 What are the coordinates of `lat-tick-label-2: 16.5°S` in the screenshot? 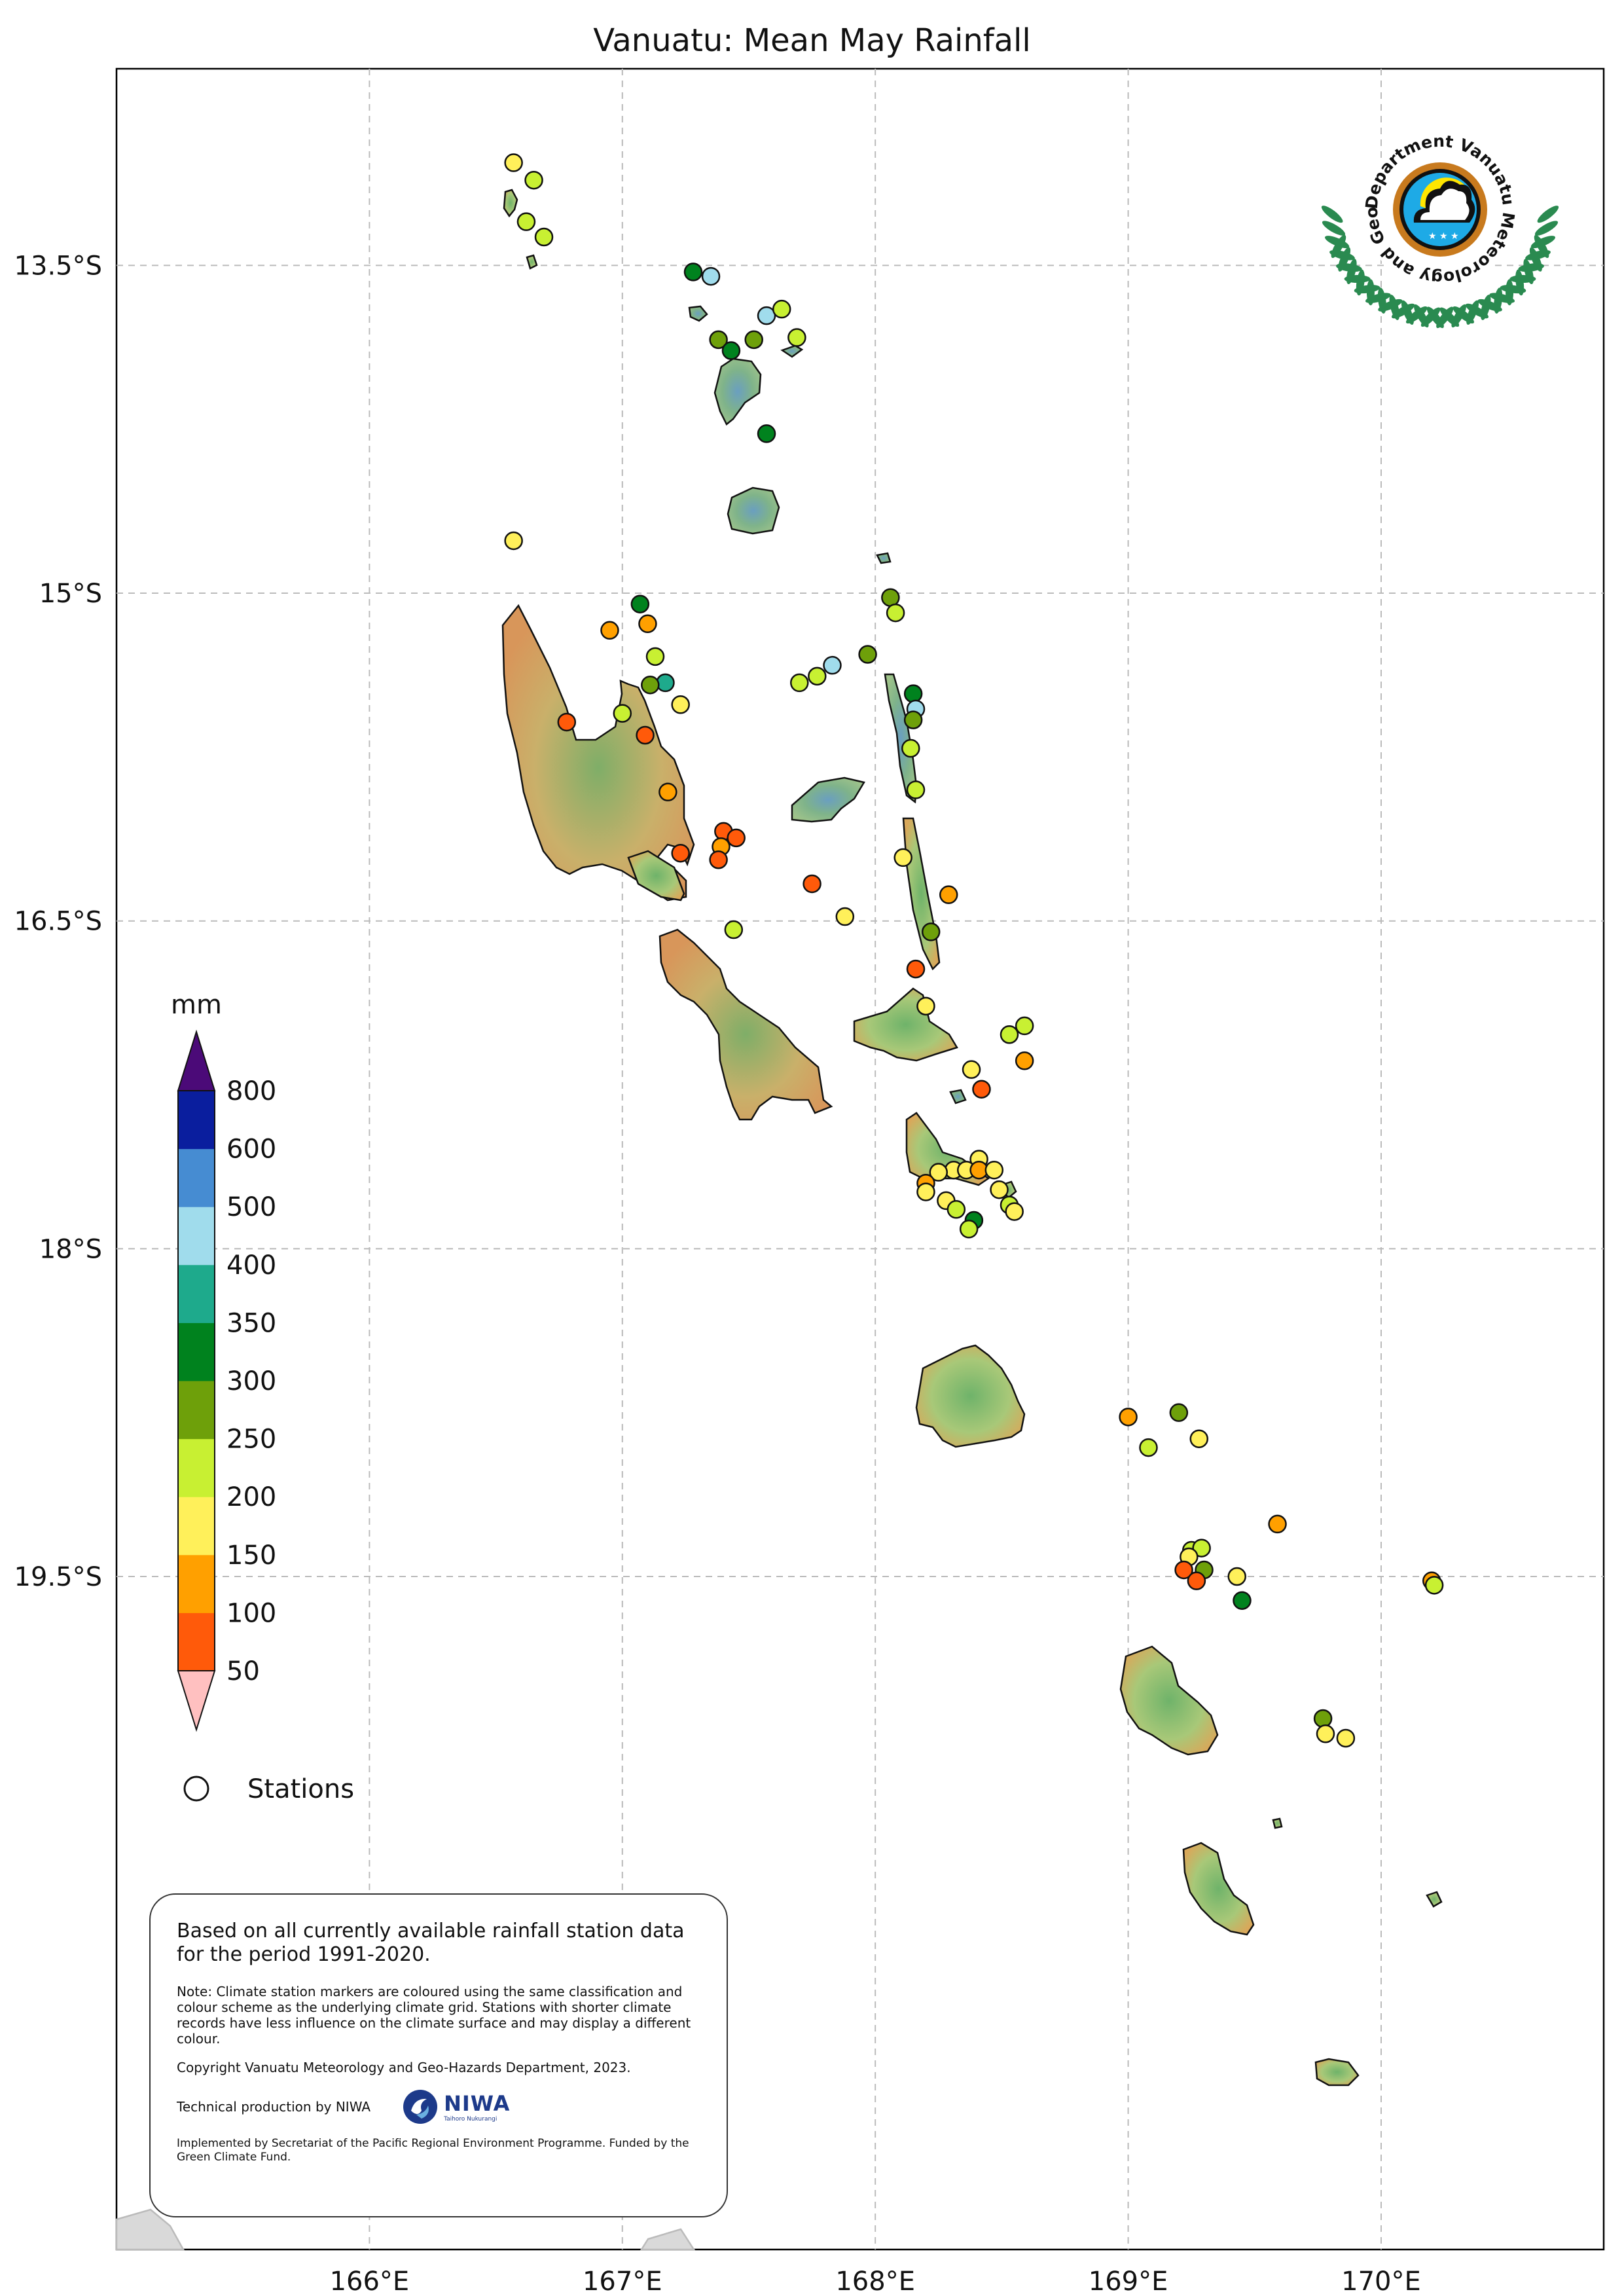 It's located at (58, 922).